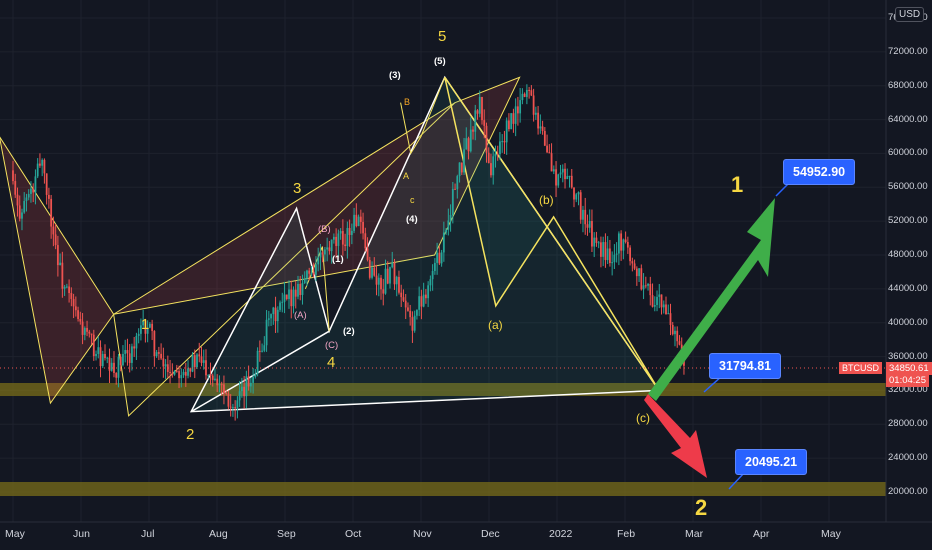  Describe the element at coordinates (190, 434) in the screenshot. I see `wave-2-label: 2` at that location.